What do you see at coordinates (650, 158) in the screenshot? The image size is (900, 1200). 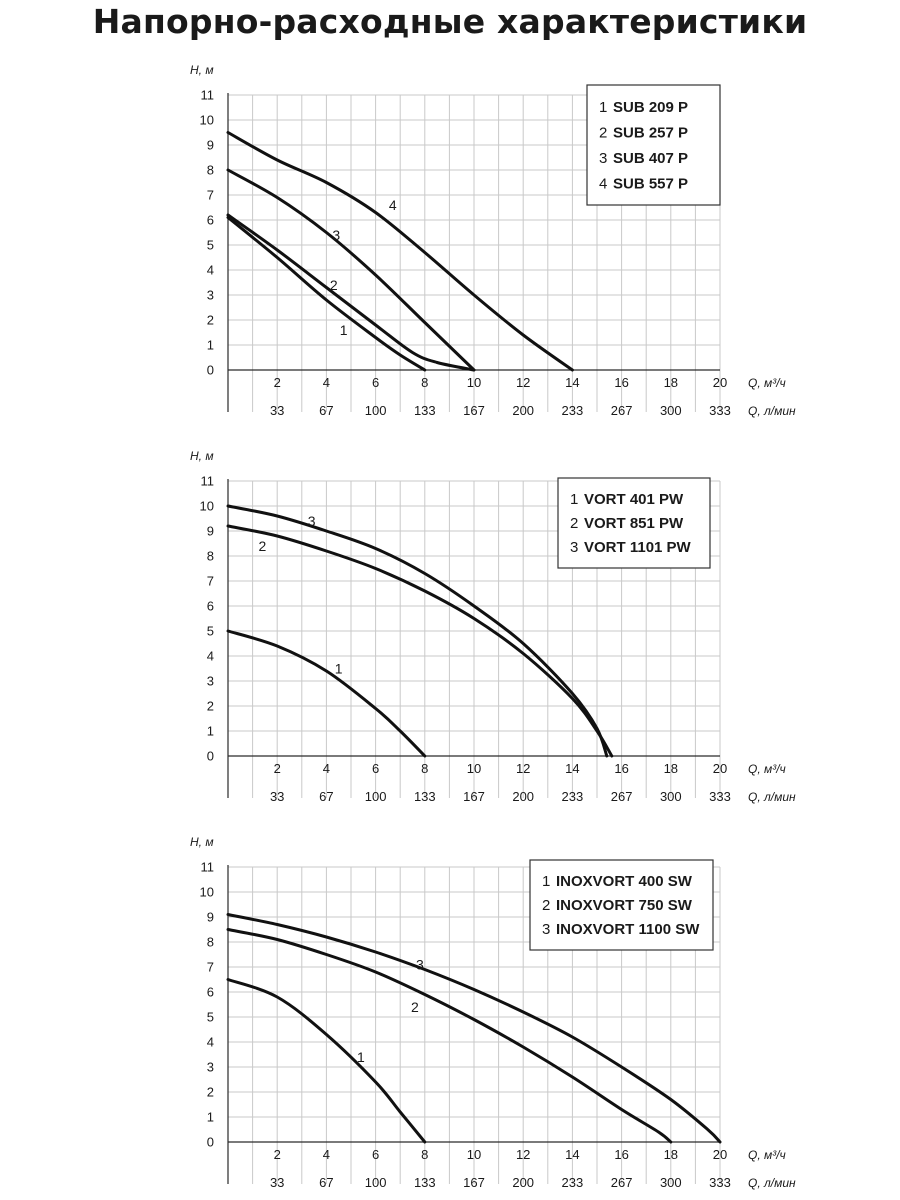 I see `legend-item-name: SUB 407 P` at bounding box center [650, 158].